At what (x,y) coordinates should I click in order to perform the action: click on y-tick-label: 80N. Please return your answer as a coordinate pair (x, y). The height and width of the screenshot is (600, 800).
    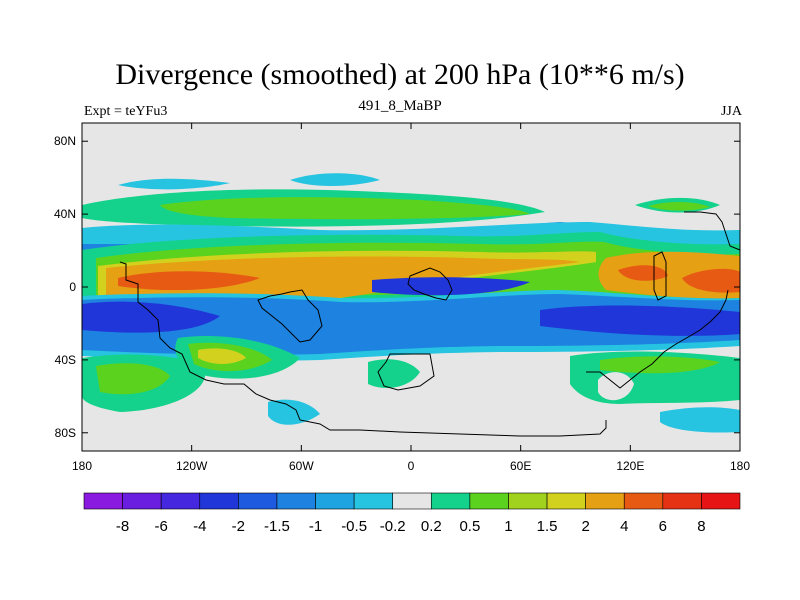
    Looking at the image, I should click on (65, 141).